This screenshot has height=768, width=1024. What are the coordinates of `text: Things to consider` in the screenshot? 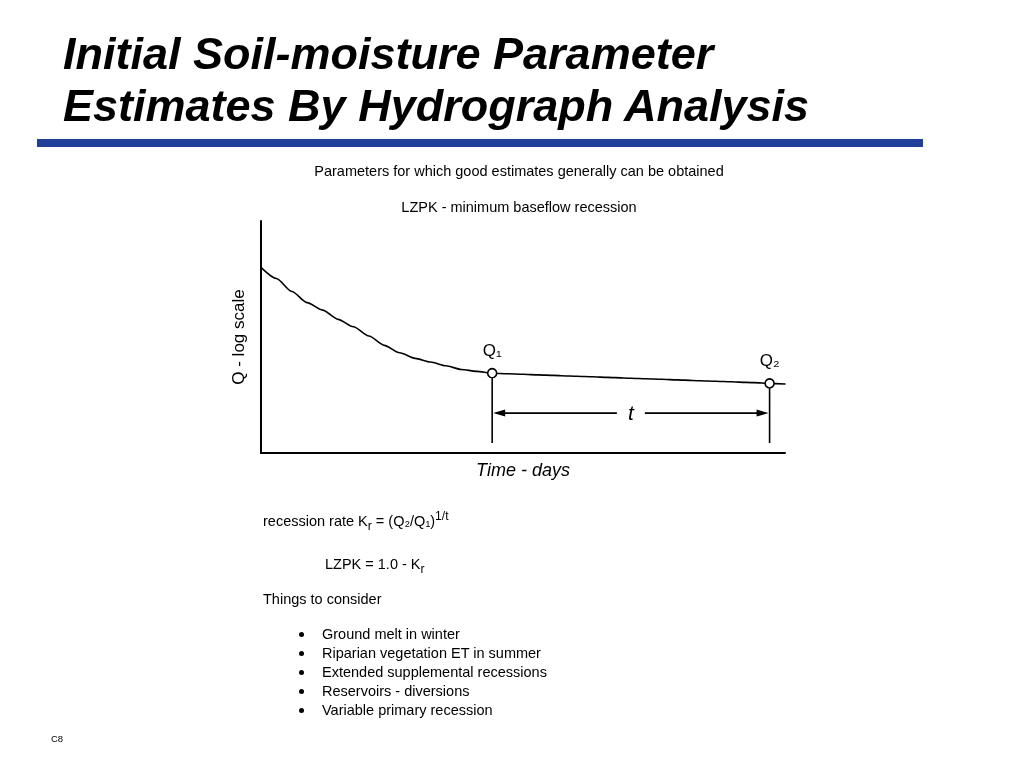 It's located at (322, 599).